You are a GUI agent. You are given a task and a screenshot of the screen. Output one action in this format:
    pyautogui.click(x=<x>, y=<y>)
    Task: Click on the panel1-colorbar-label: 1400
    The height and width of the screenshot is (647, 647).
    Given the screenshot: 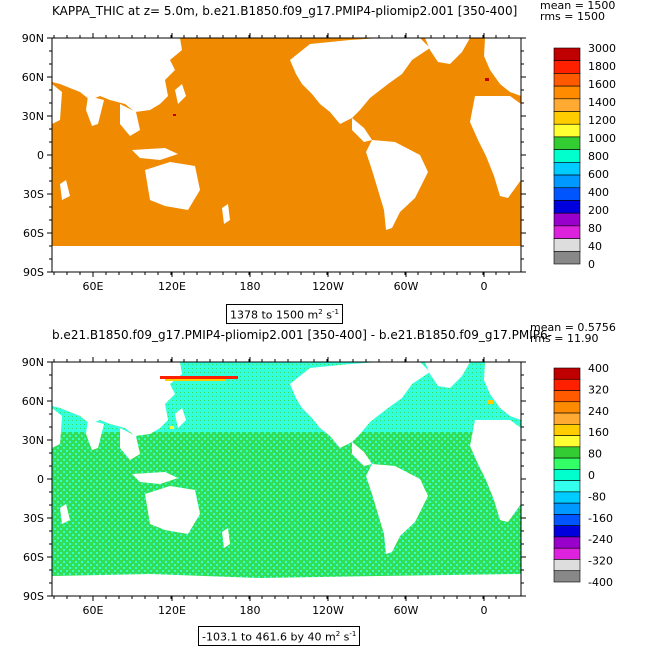 What is the action you would take?
    pyautogui.click(x=602, y=102)
    